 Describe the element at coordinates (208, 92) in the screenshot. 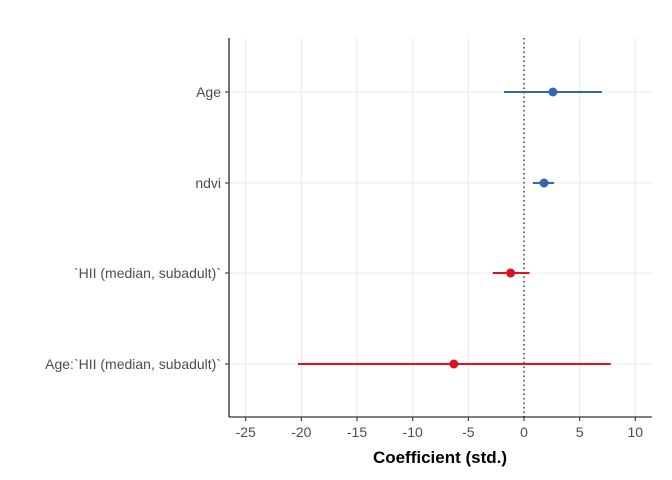

I see `y-tick-label: Age` at that location.